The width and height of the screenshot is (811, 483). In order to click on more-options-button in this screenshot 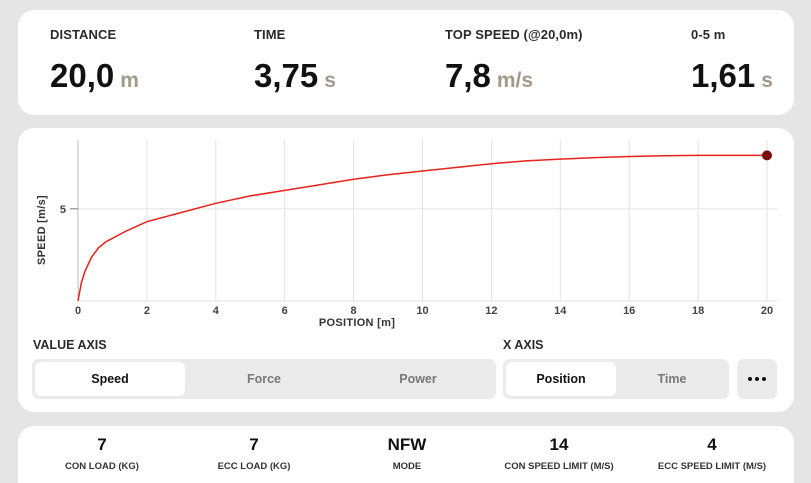, I will do `click(757, 379)`.